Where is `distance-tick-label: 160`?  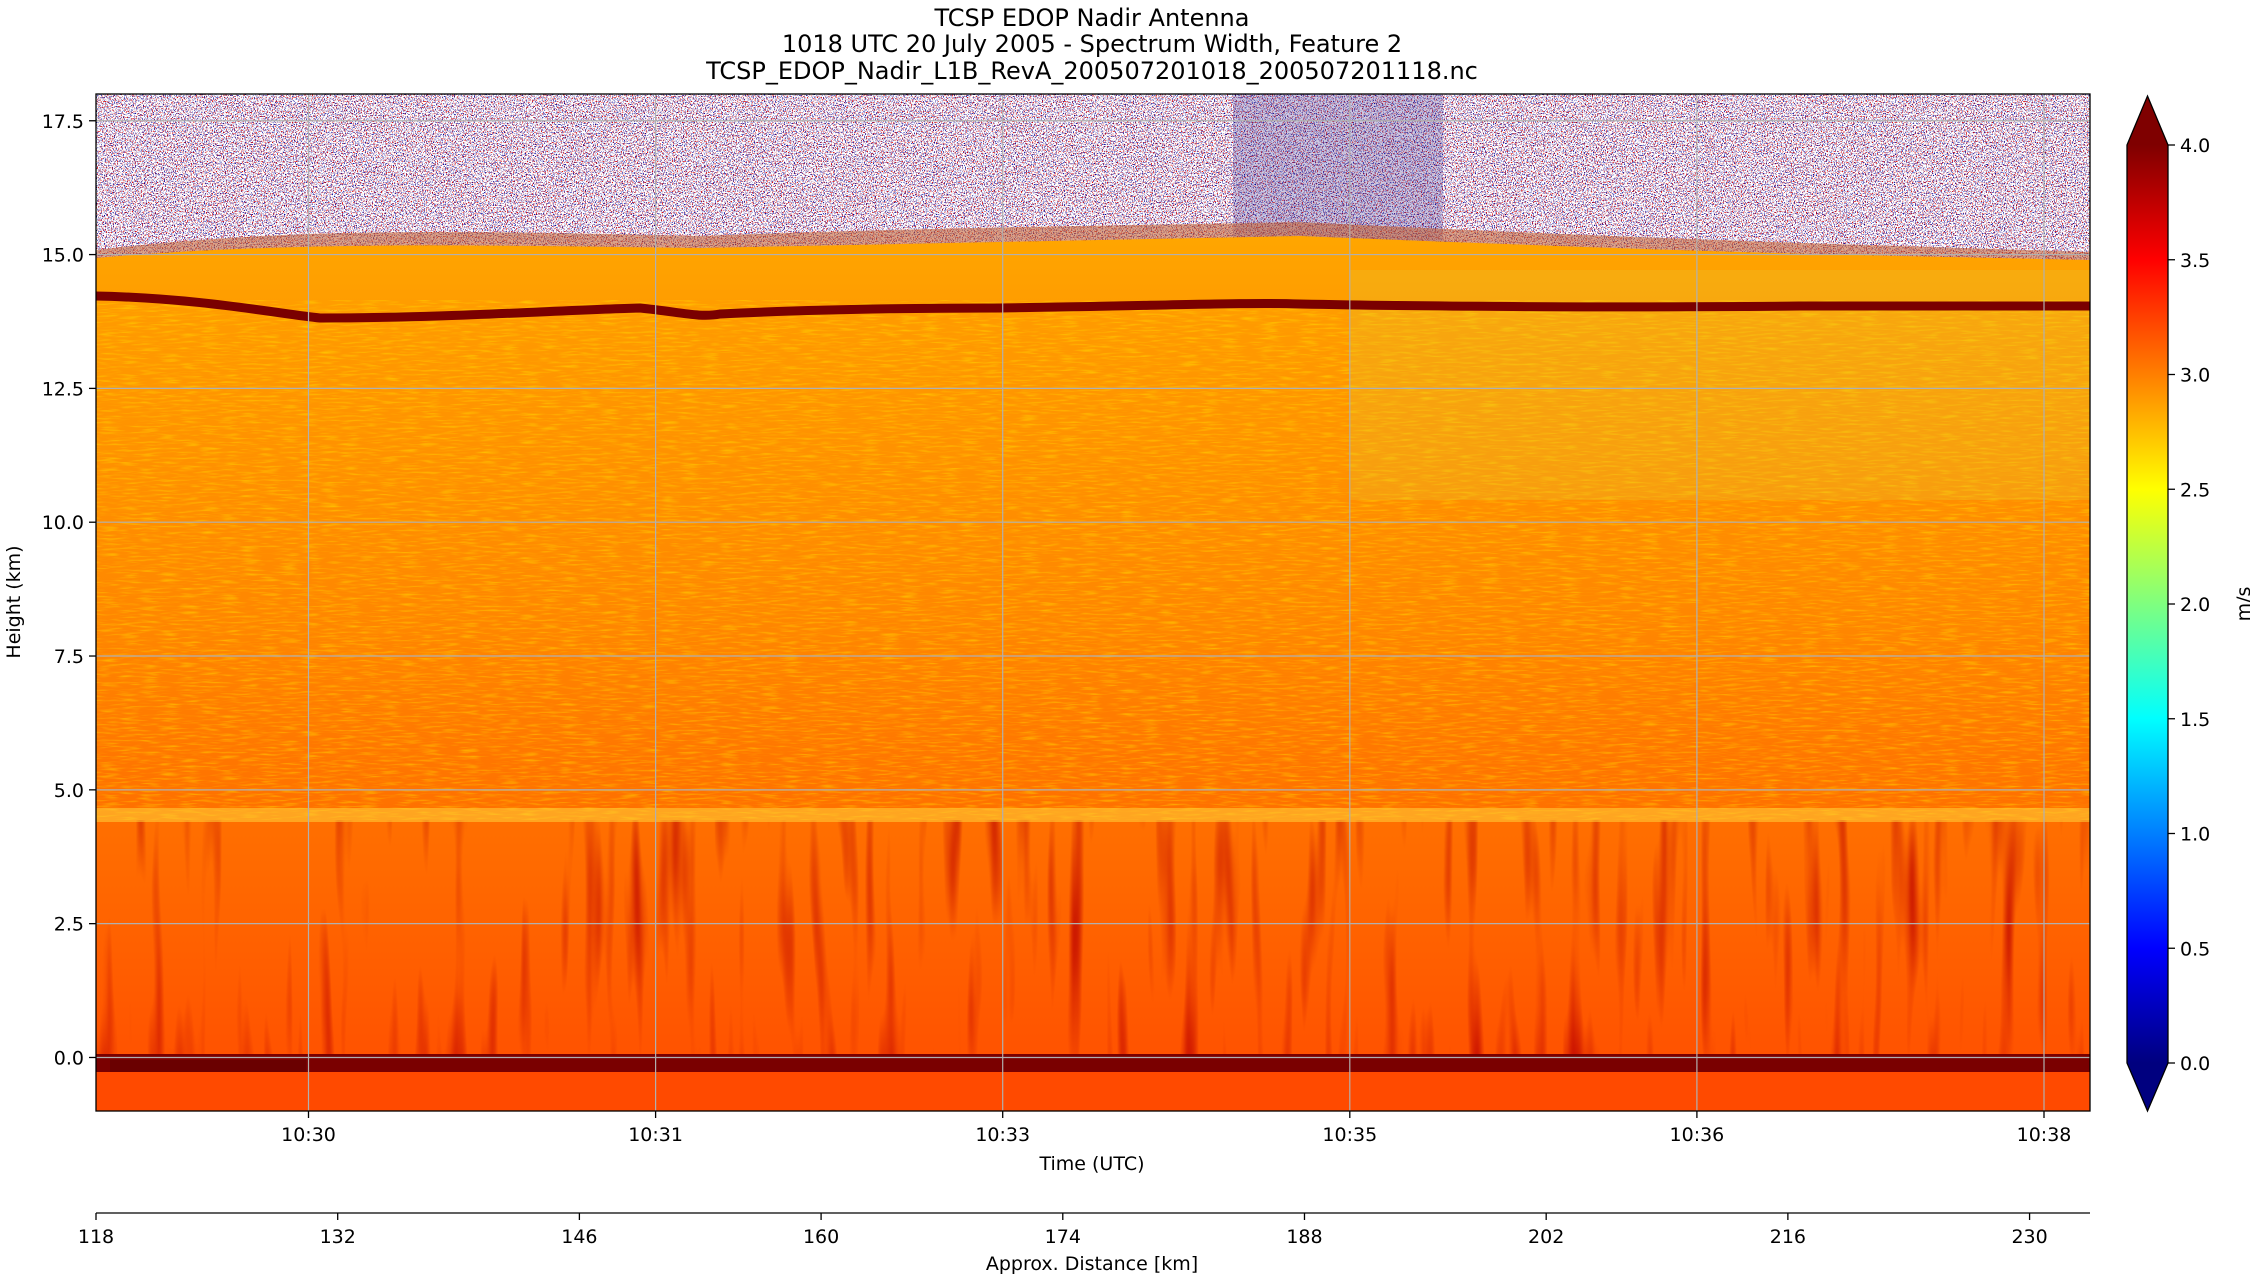
distance-tick-label: 160 is located at coordinates (821, 1237).